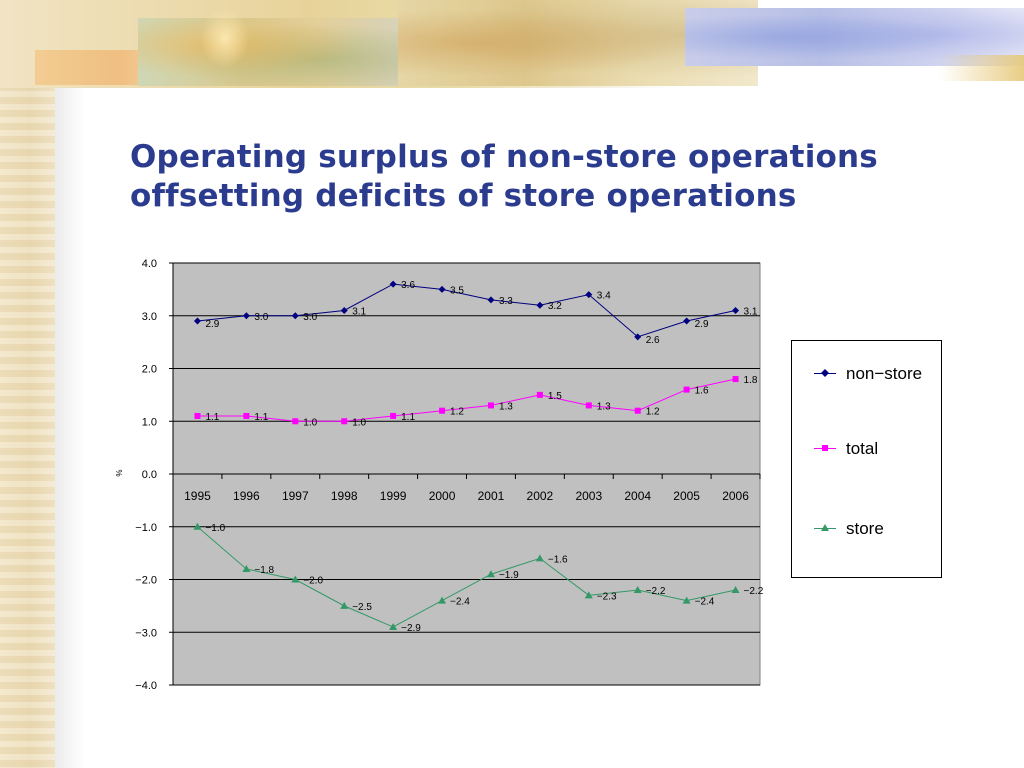 This screenshot has height=768, width=1024. I want to click on y-tick-label: 2.0, so click(149, 370).